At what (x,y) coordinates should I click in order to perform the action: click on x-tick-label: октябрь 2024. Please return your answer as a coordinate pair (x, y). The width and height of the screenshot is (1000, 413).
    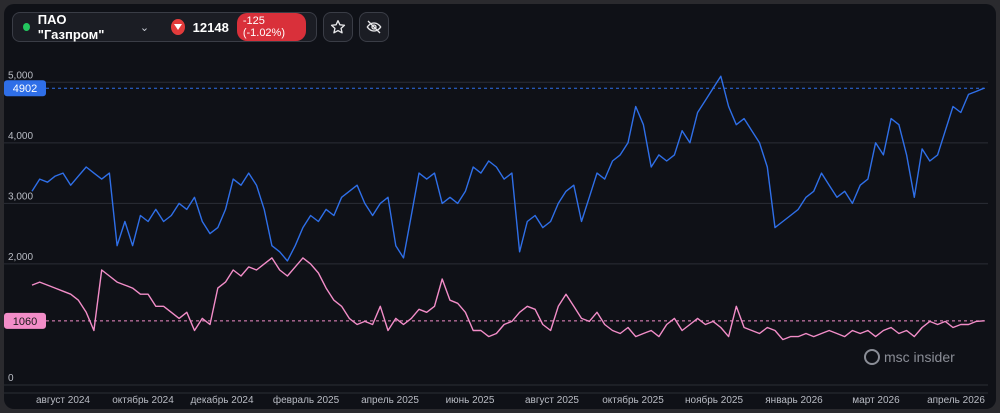
    Looking at the image, I should click on (143, 400).